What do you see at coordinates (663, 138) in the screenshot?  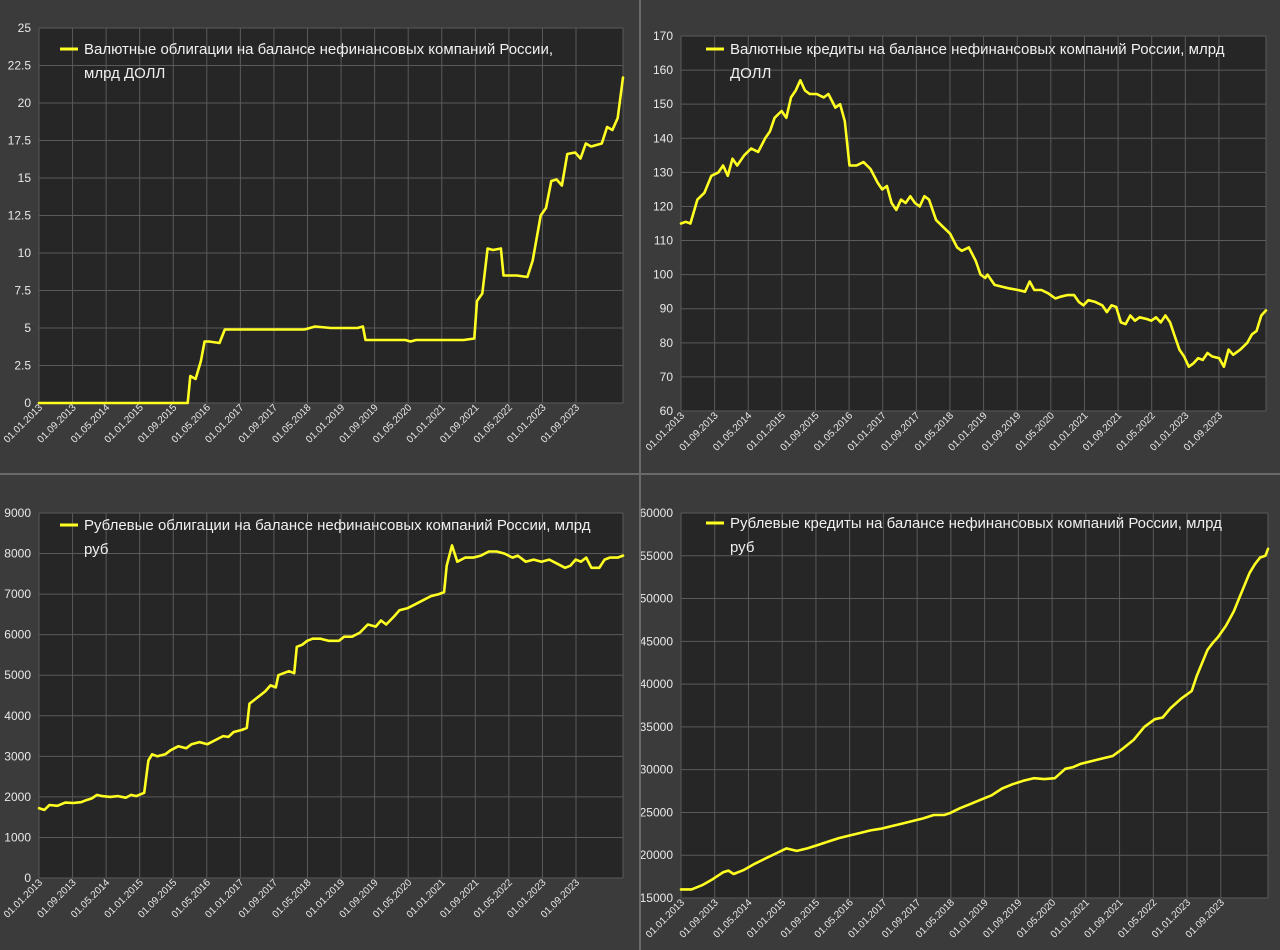 I see `y-tick-label: 140` at bounding box center [663, 138].